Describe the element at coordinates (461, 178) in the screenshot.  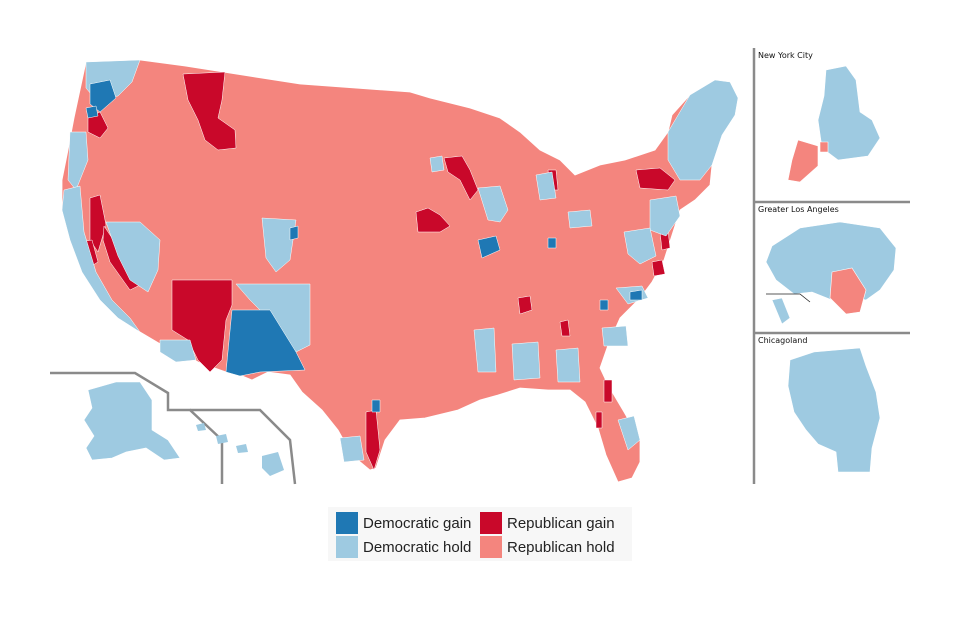
I see `district-rg-wisconsin` at that location.